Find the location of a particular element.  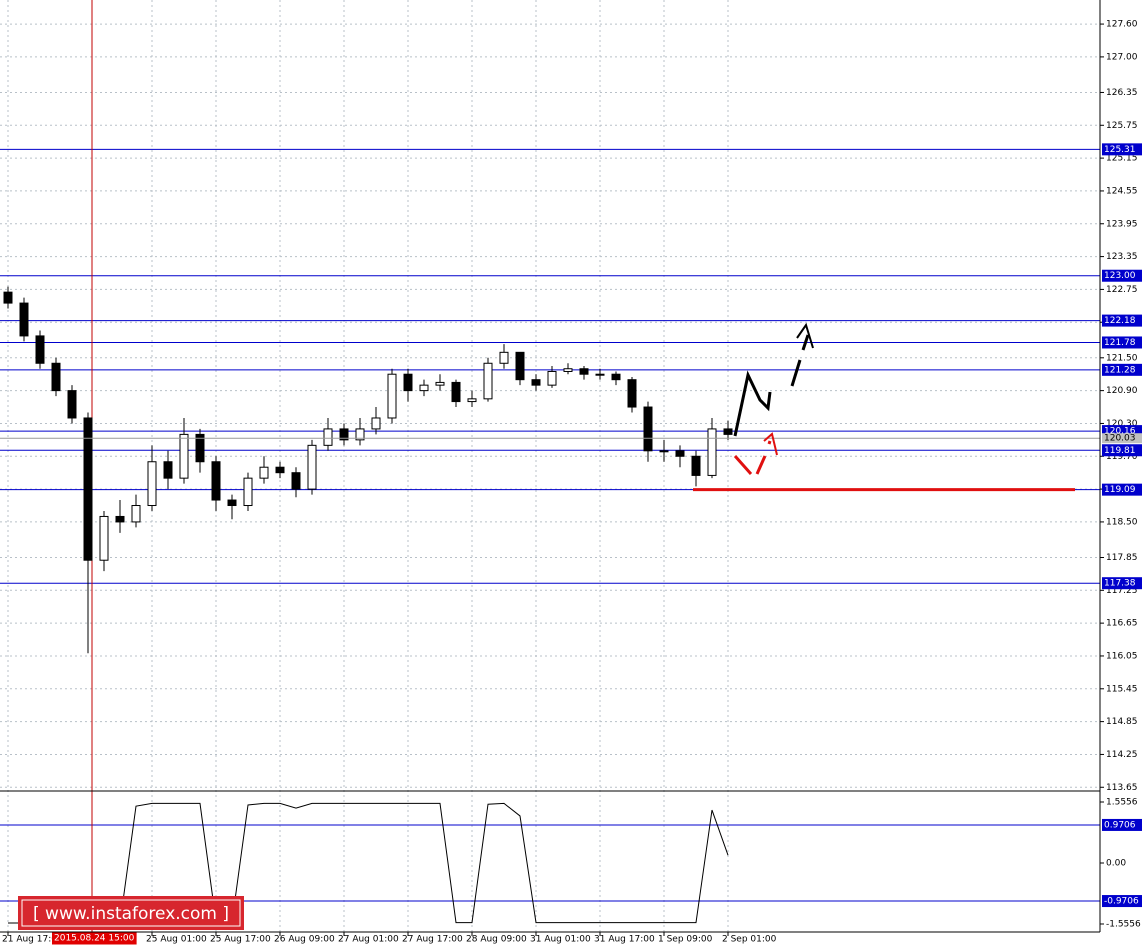

x-tick-label: 27 Aug 17:00 is located at coordinates (432, 940).